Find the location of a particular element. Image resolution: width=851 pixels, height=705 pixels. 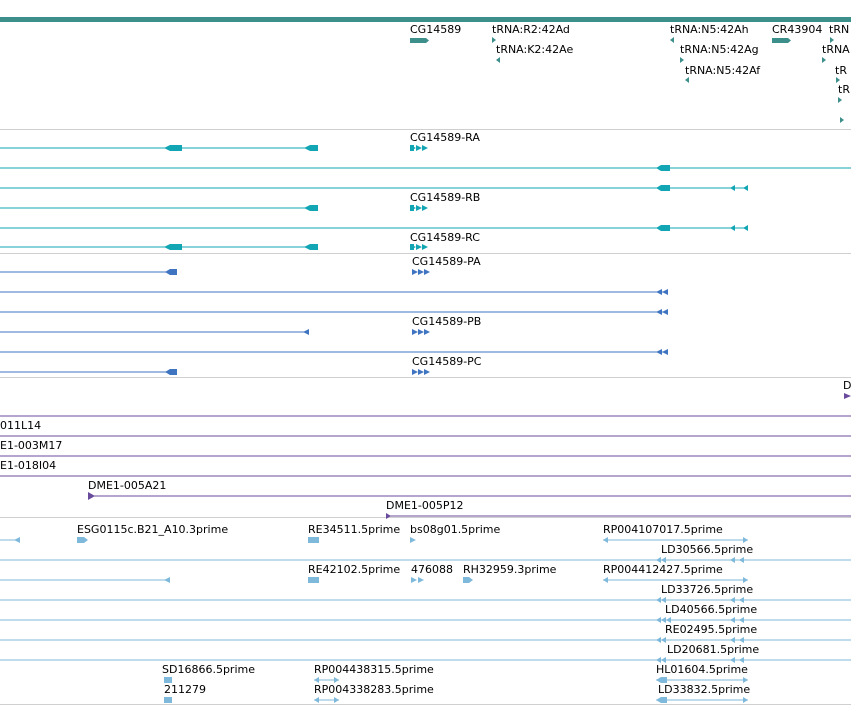

gene-cg14589 is located at coordinates (419, 40).